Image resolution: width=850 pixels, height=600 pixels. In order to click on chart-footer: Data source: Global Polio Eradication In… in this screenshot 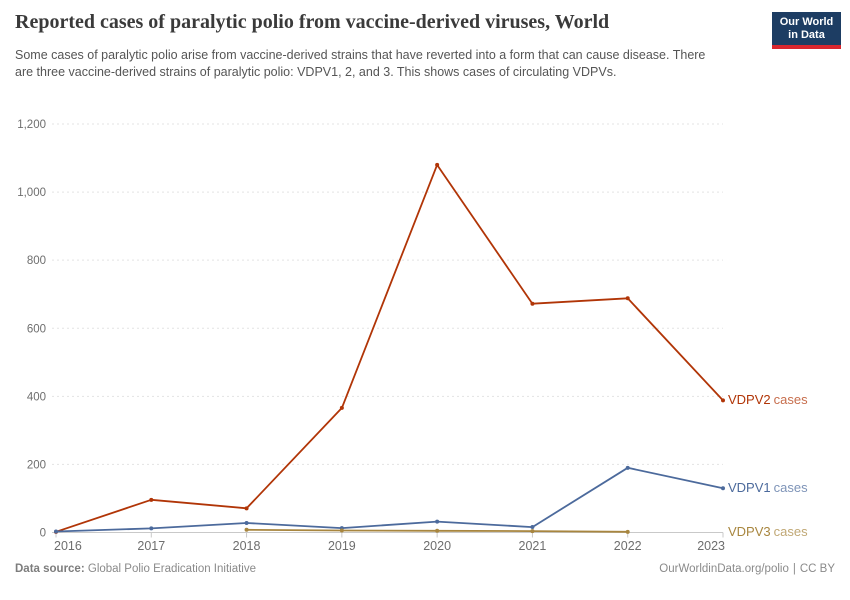, I will do `click(425, 569)`.